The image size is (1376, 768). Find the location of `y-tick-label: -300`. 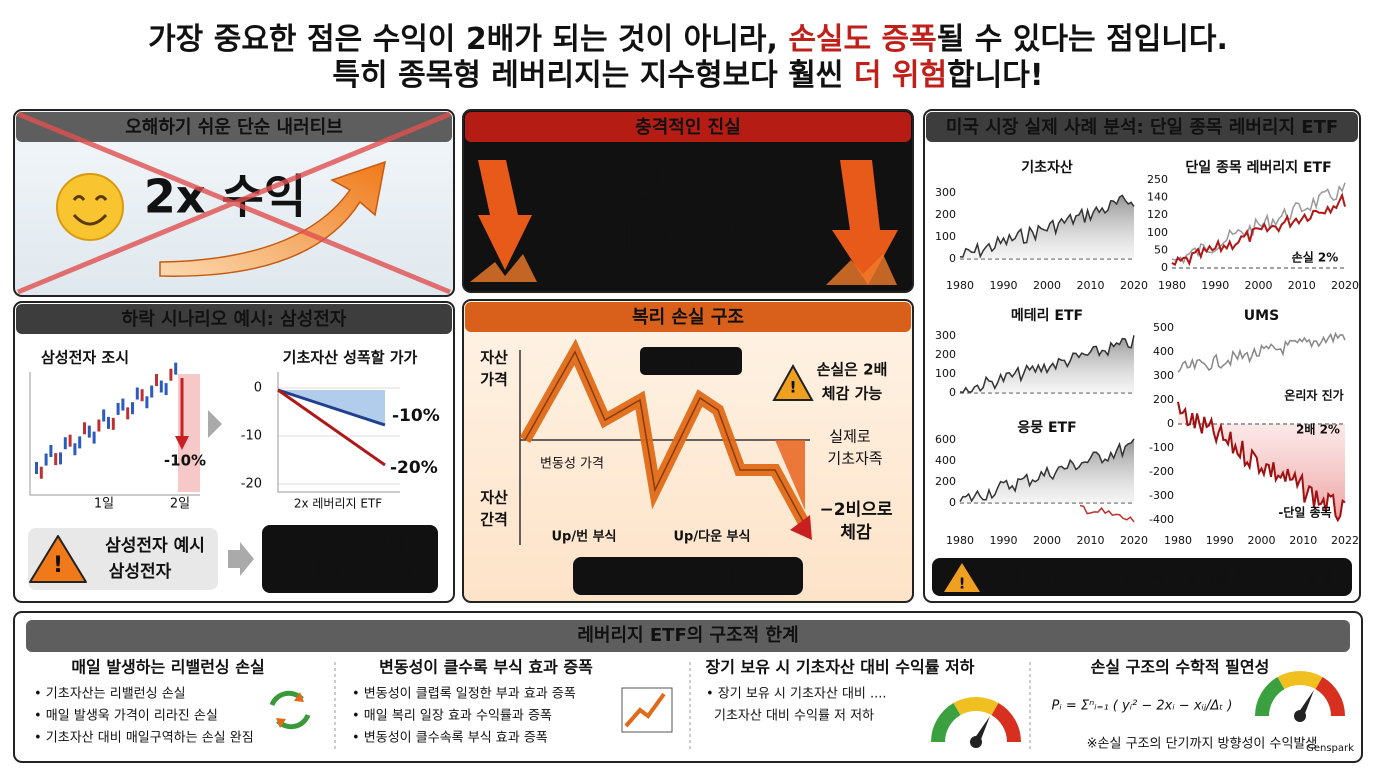

y-tick-label: -300 is located at coordinates (1161, 495).